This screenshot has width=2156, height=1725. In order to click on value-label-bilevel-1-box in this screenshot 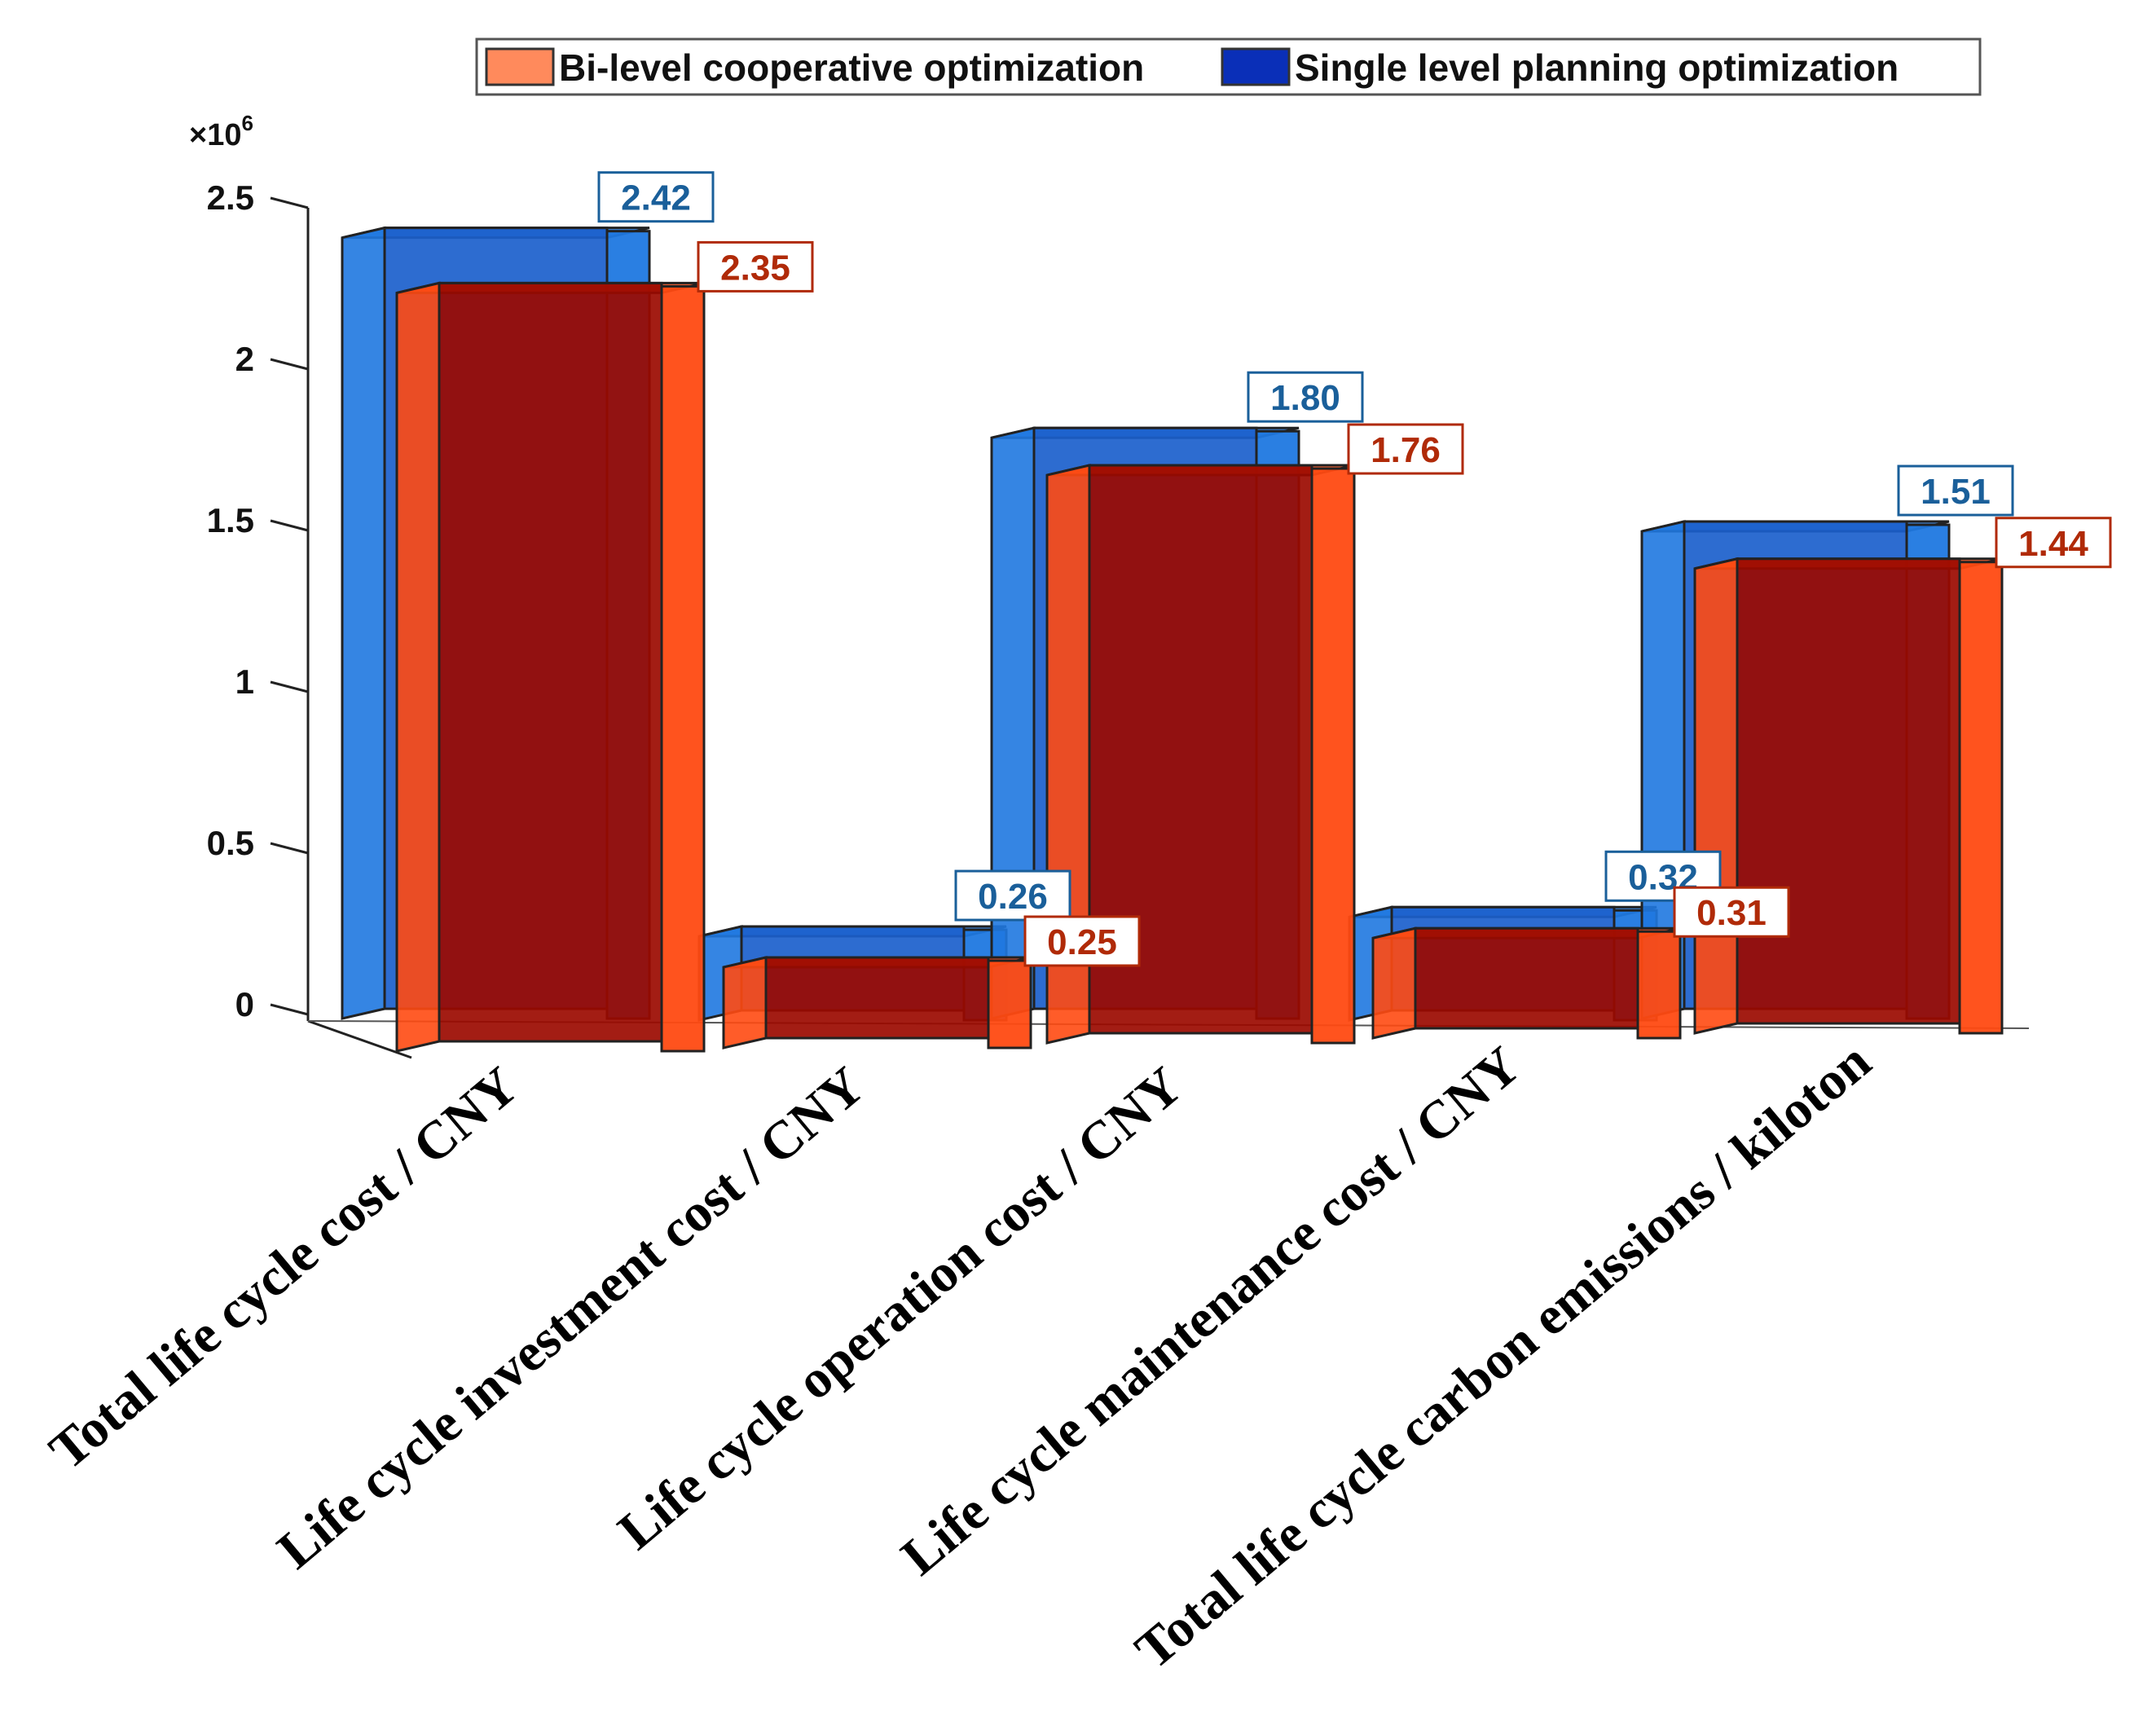, I will do `click(1082, 941)`.